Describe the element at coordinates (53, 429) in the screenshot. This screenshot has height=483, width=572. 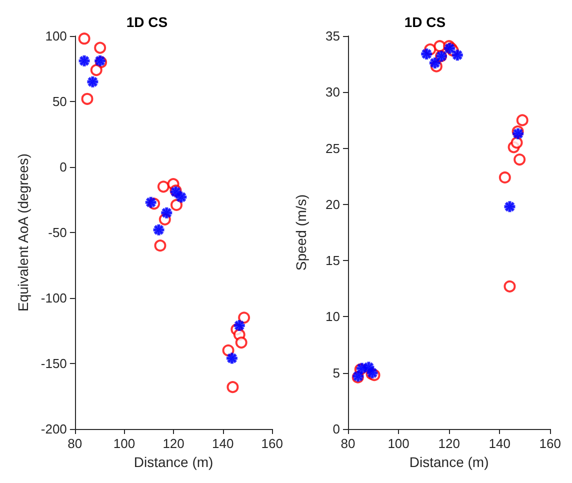
I see `y-tick-label: -200` at that location.